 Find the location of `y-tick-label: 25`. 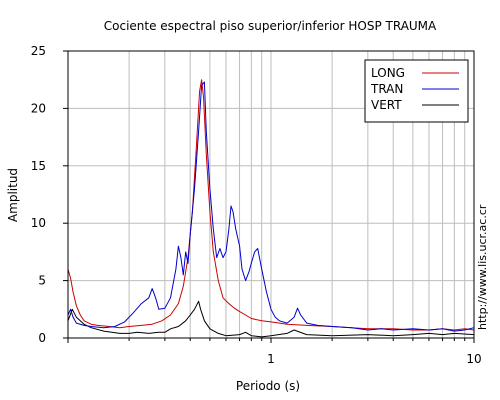

y-tick-label: 25 is located at coordinates (38, 51).